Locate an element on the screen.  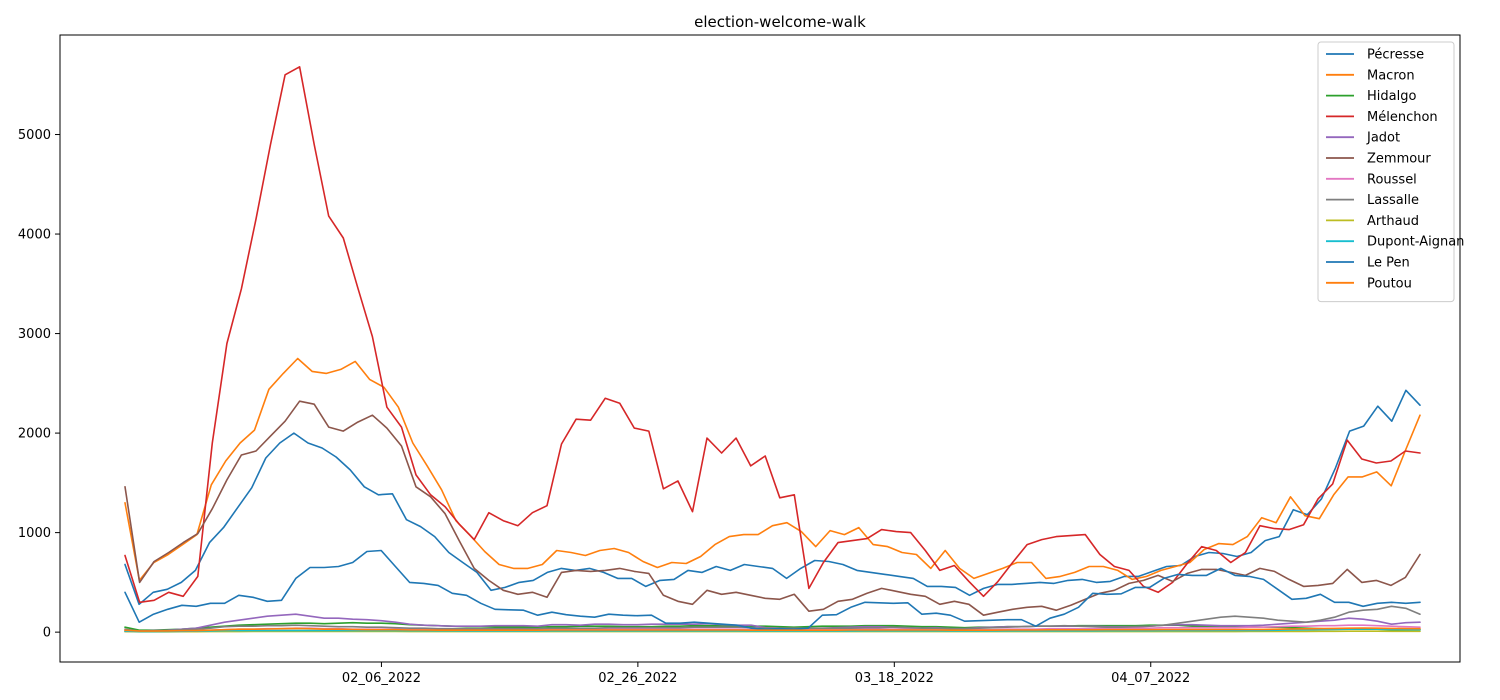
legend-label: Jadot is located at coordinates (1383, 138).